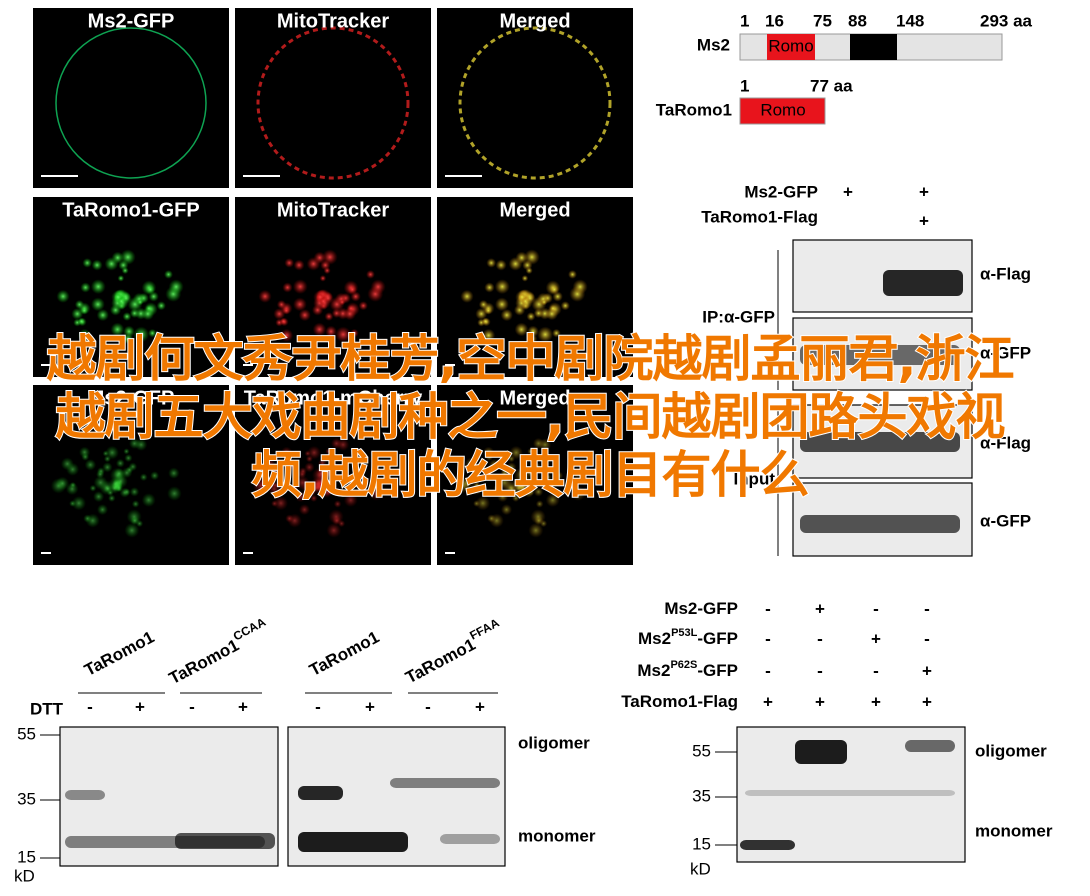 The height and width of the screenshot is (896, 1090). I want to click on position-label: 1, so click(744, 85).